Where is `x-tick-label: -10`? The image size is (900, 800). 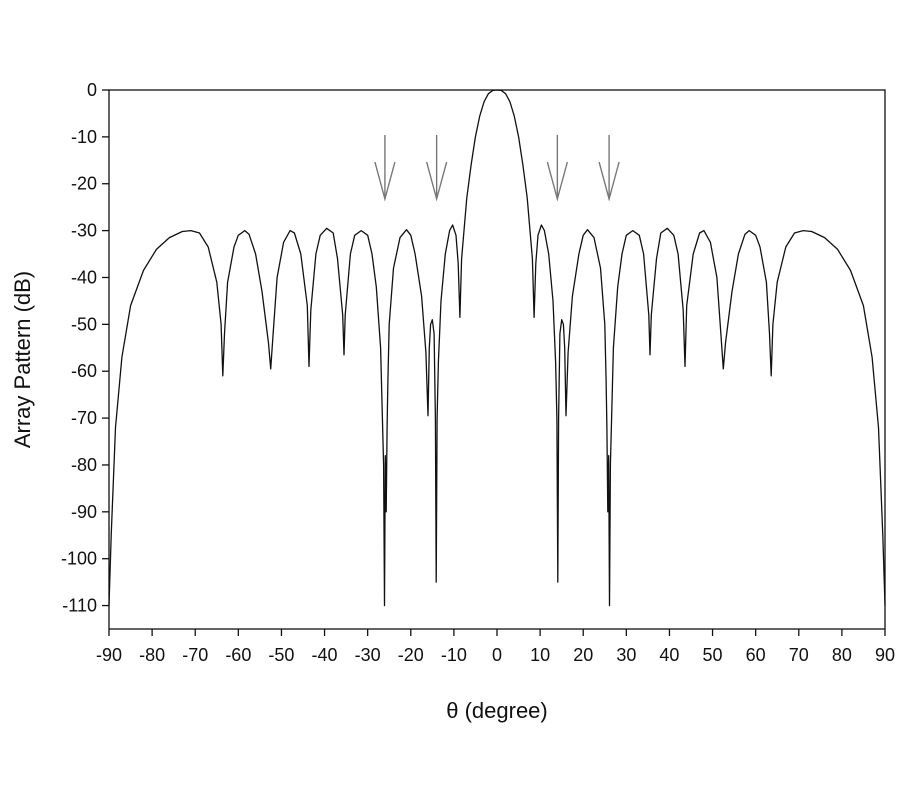 x-tick-label: -10 is located at coordinates (454, 655).